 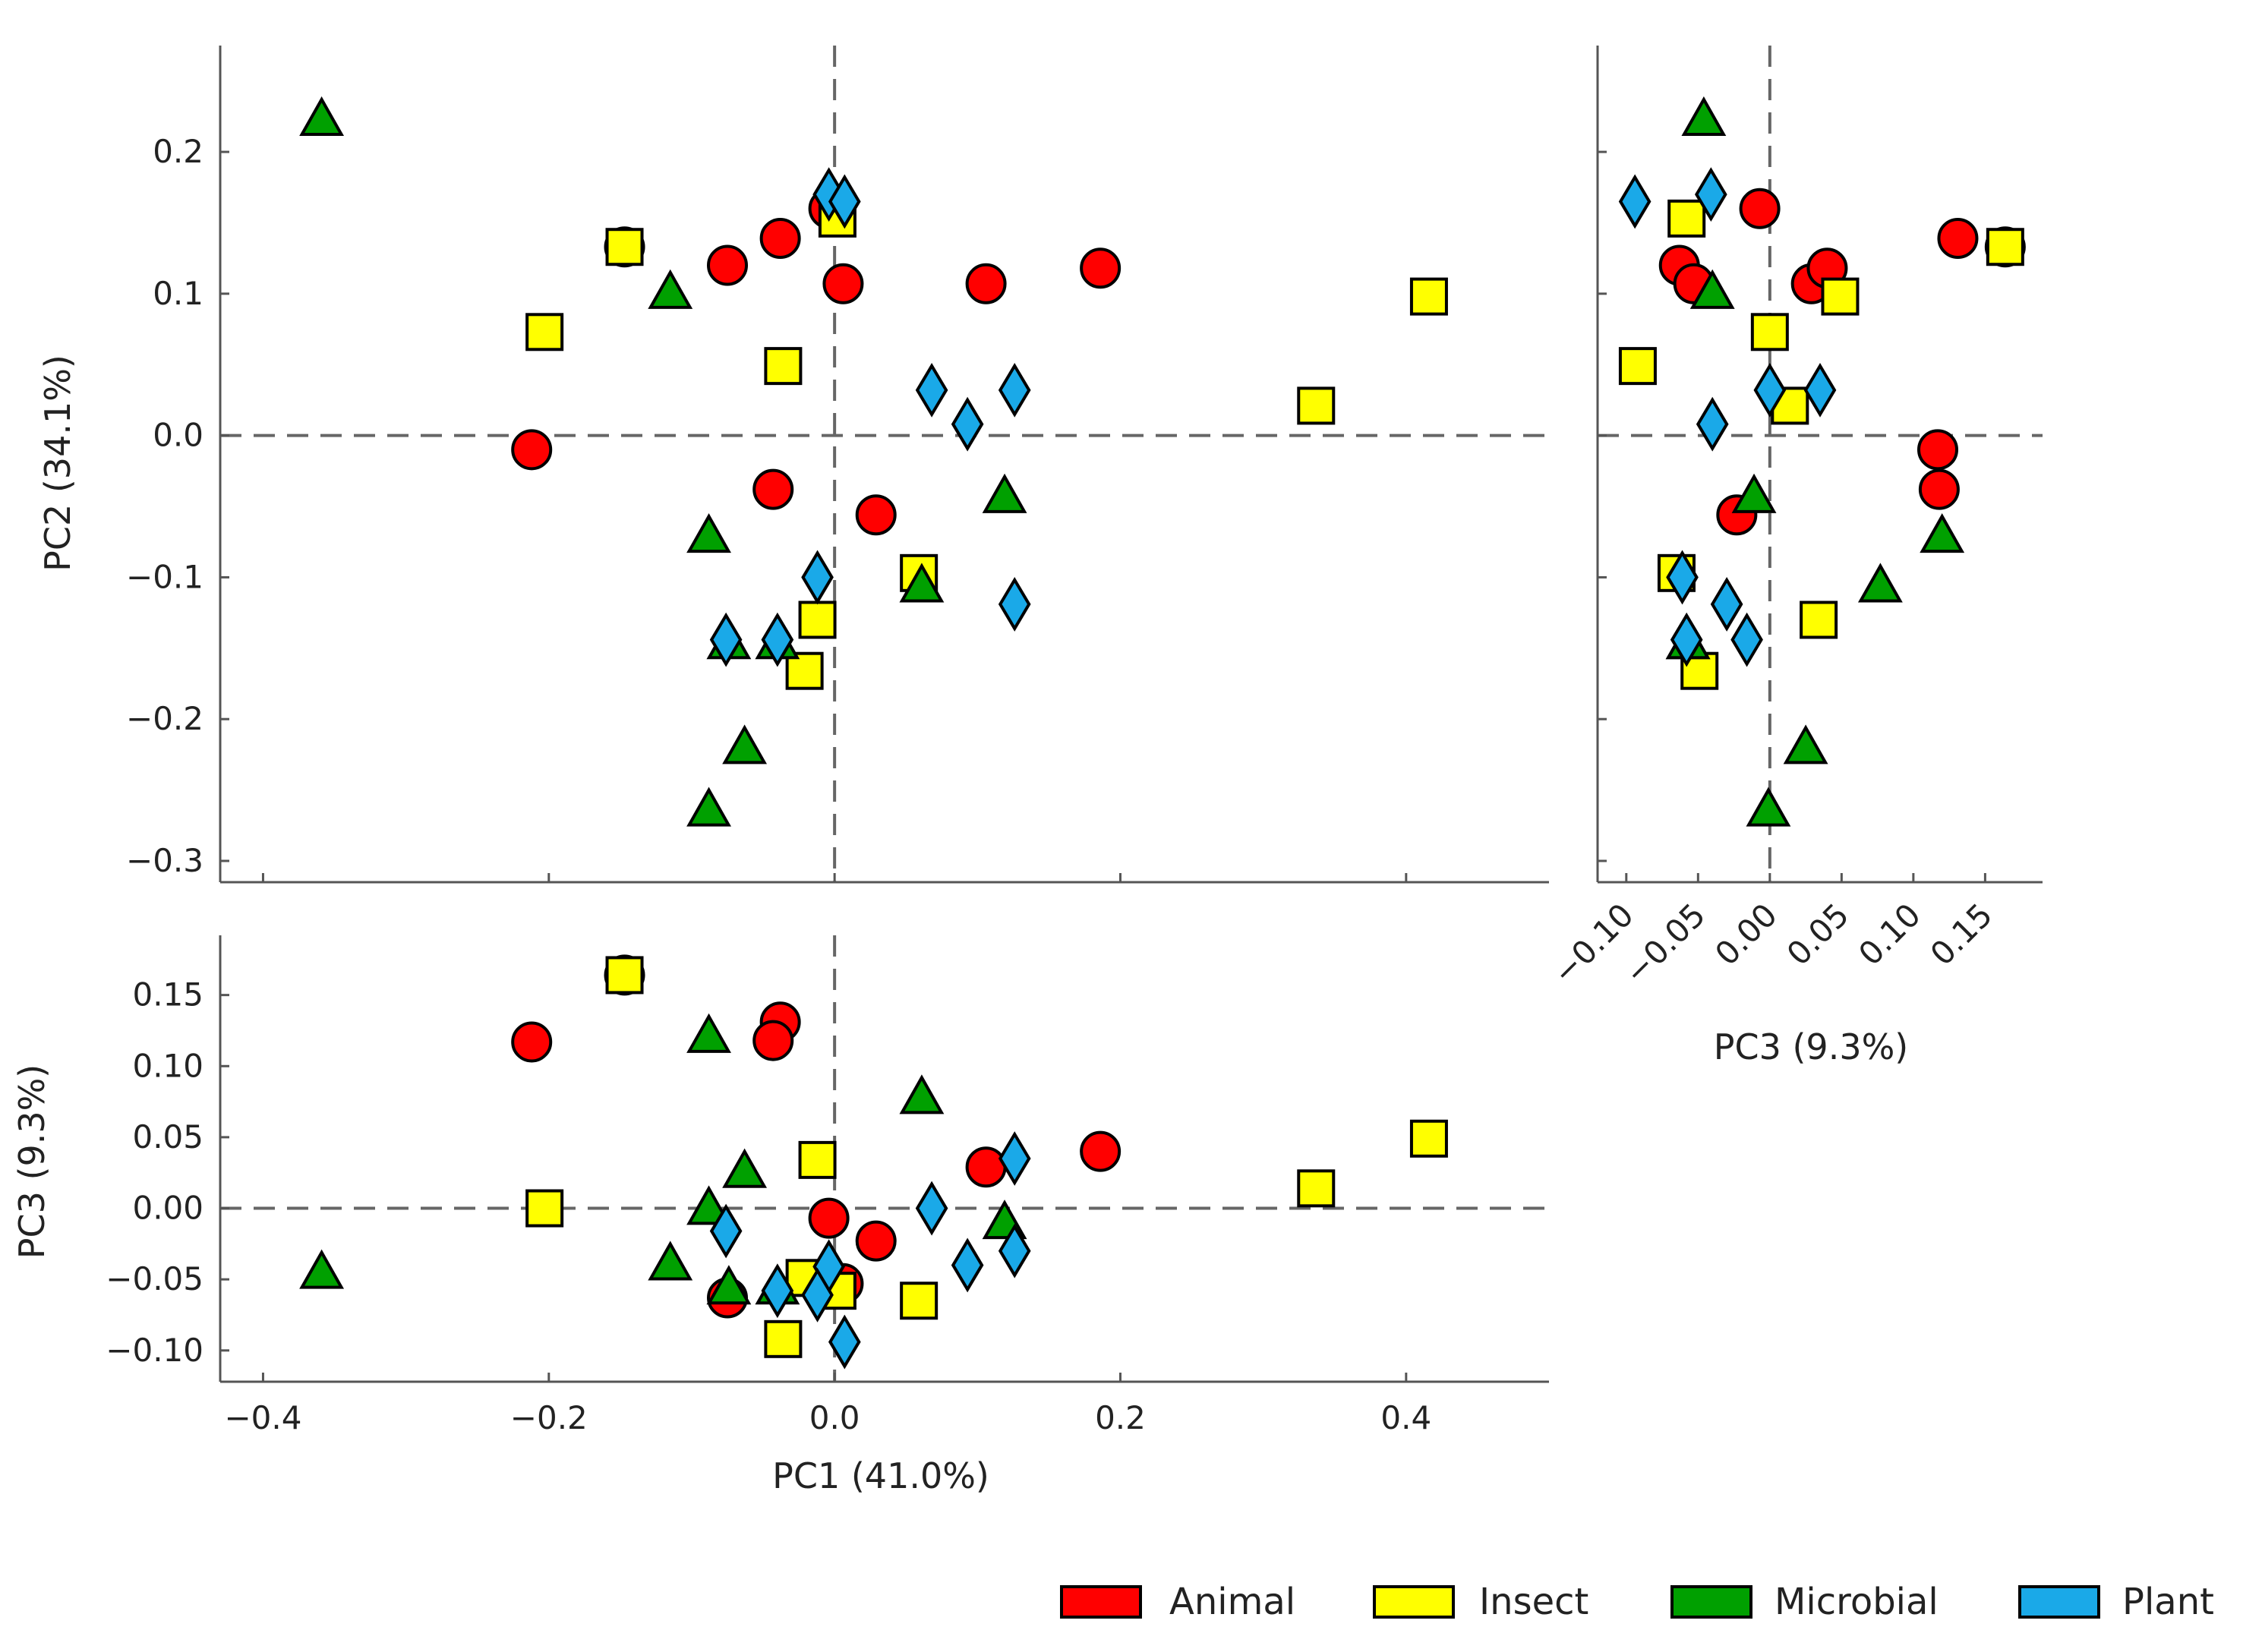 What do you see at coordinates (663, 1159) in the screenshot?
I see `series-microbial` at bounding box center [663, 1159].